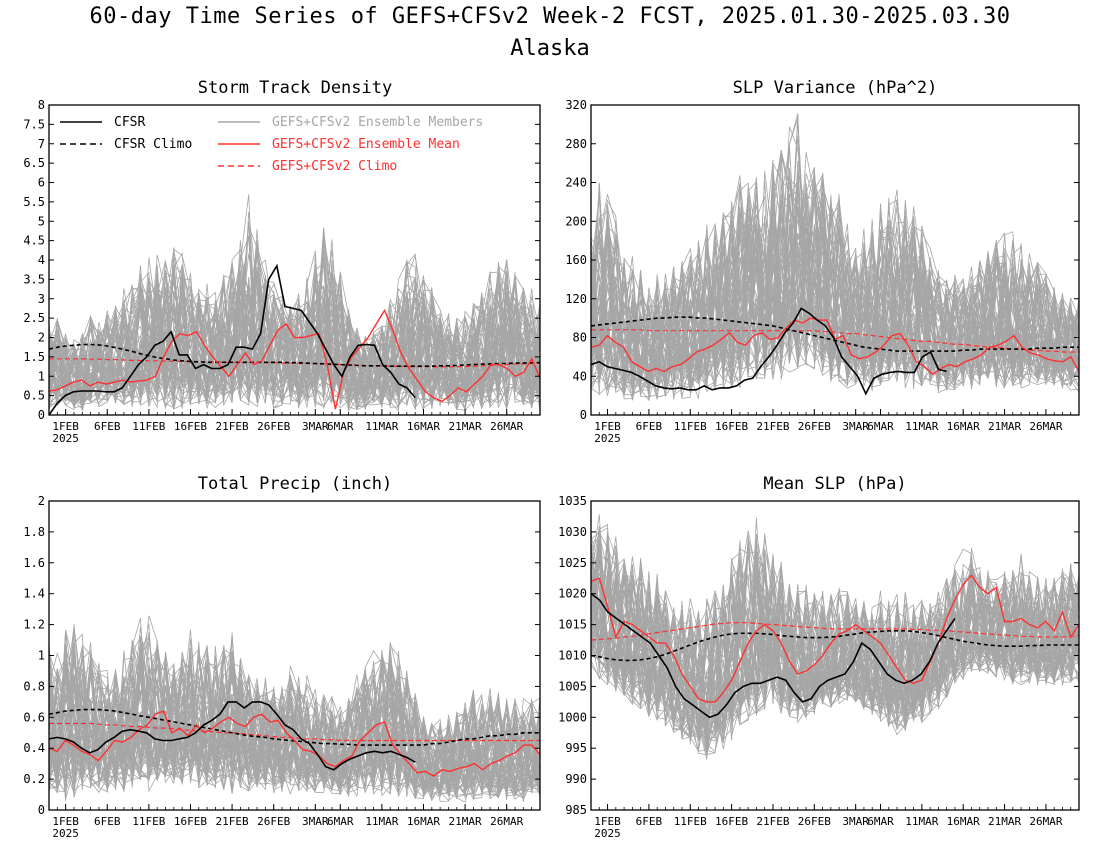 The height and width of the screenshot is (850, 1100). What do you see at coordinates (153, 144) in the screenshot?
I see `legend-label: CFSR Climo` at bounding box center [153, 144].